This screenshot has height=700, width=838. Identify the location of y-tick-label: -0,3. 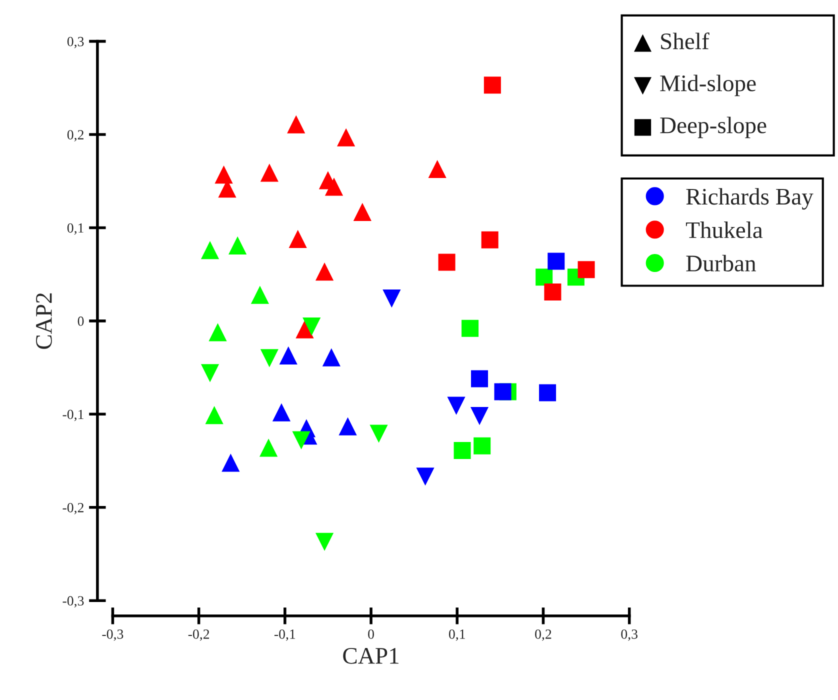
(73, 602).